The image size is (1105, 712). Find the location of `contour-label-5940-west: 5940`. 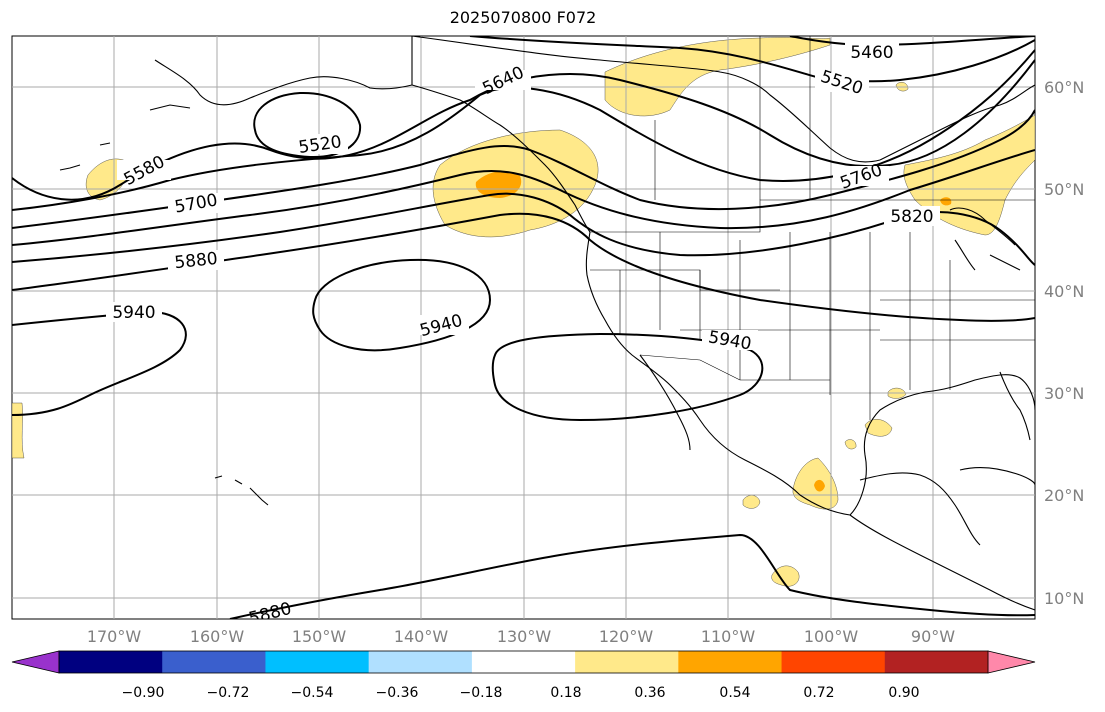

contour-label-5940-west: 5940 is located at coordinates (133, 313).